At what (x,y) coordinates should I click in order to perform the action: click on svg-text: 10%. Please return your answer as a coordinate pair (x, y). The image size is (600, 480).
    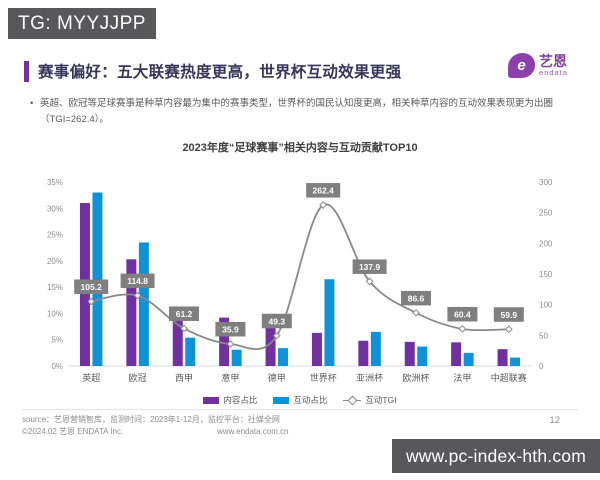
    Looking at the image, I should click on (55, 313).